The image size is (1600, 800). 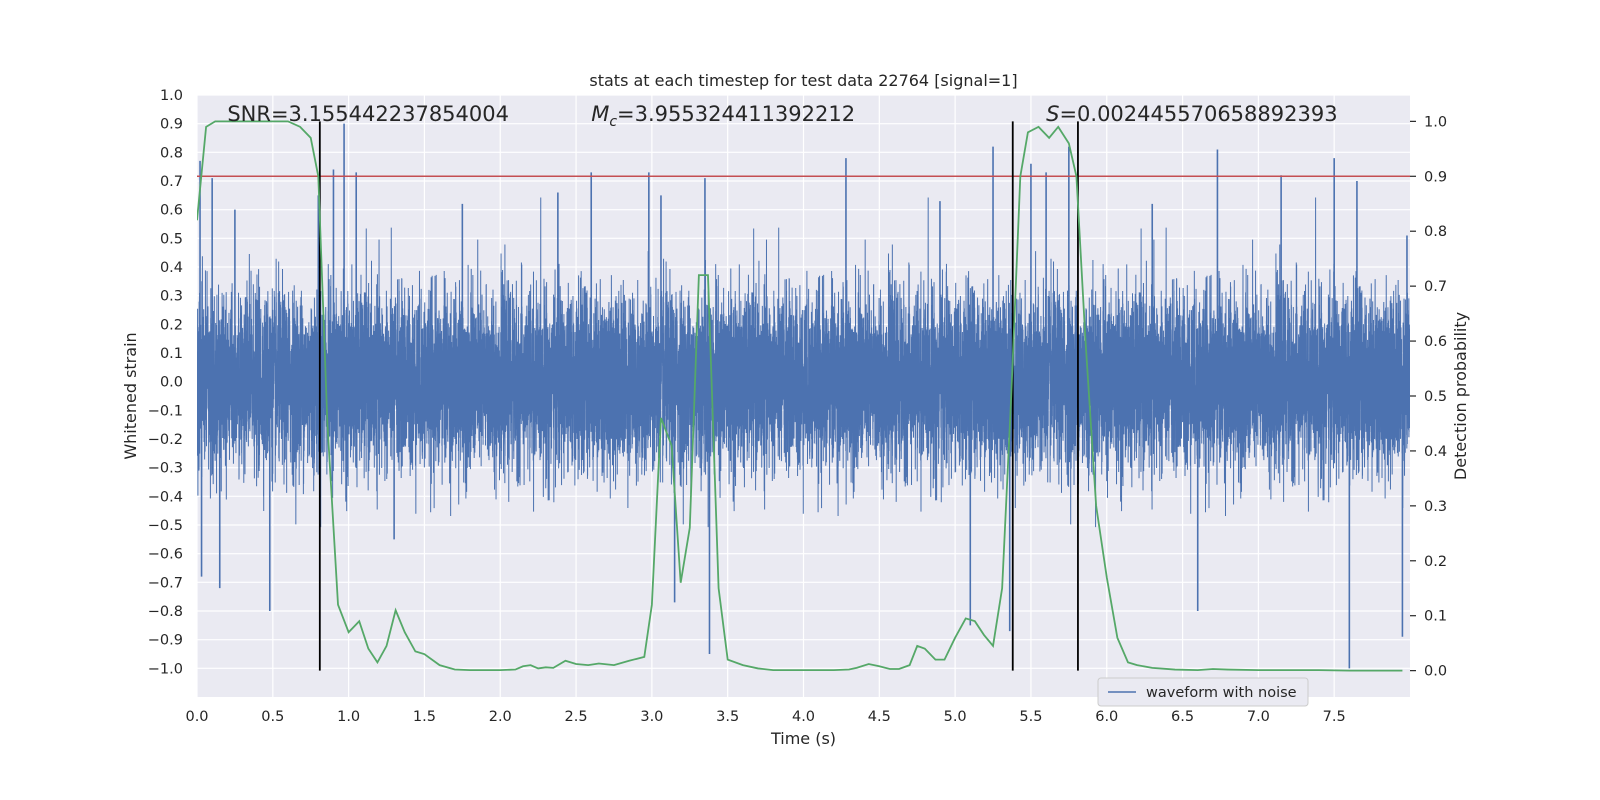 I want to click on y-tick-label: 0.1, so click(x=171, y=354).